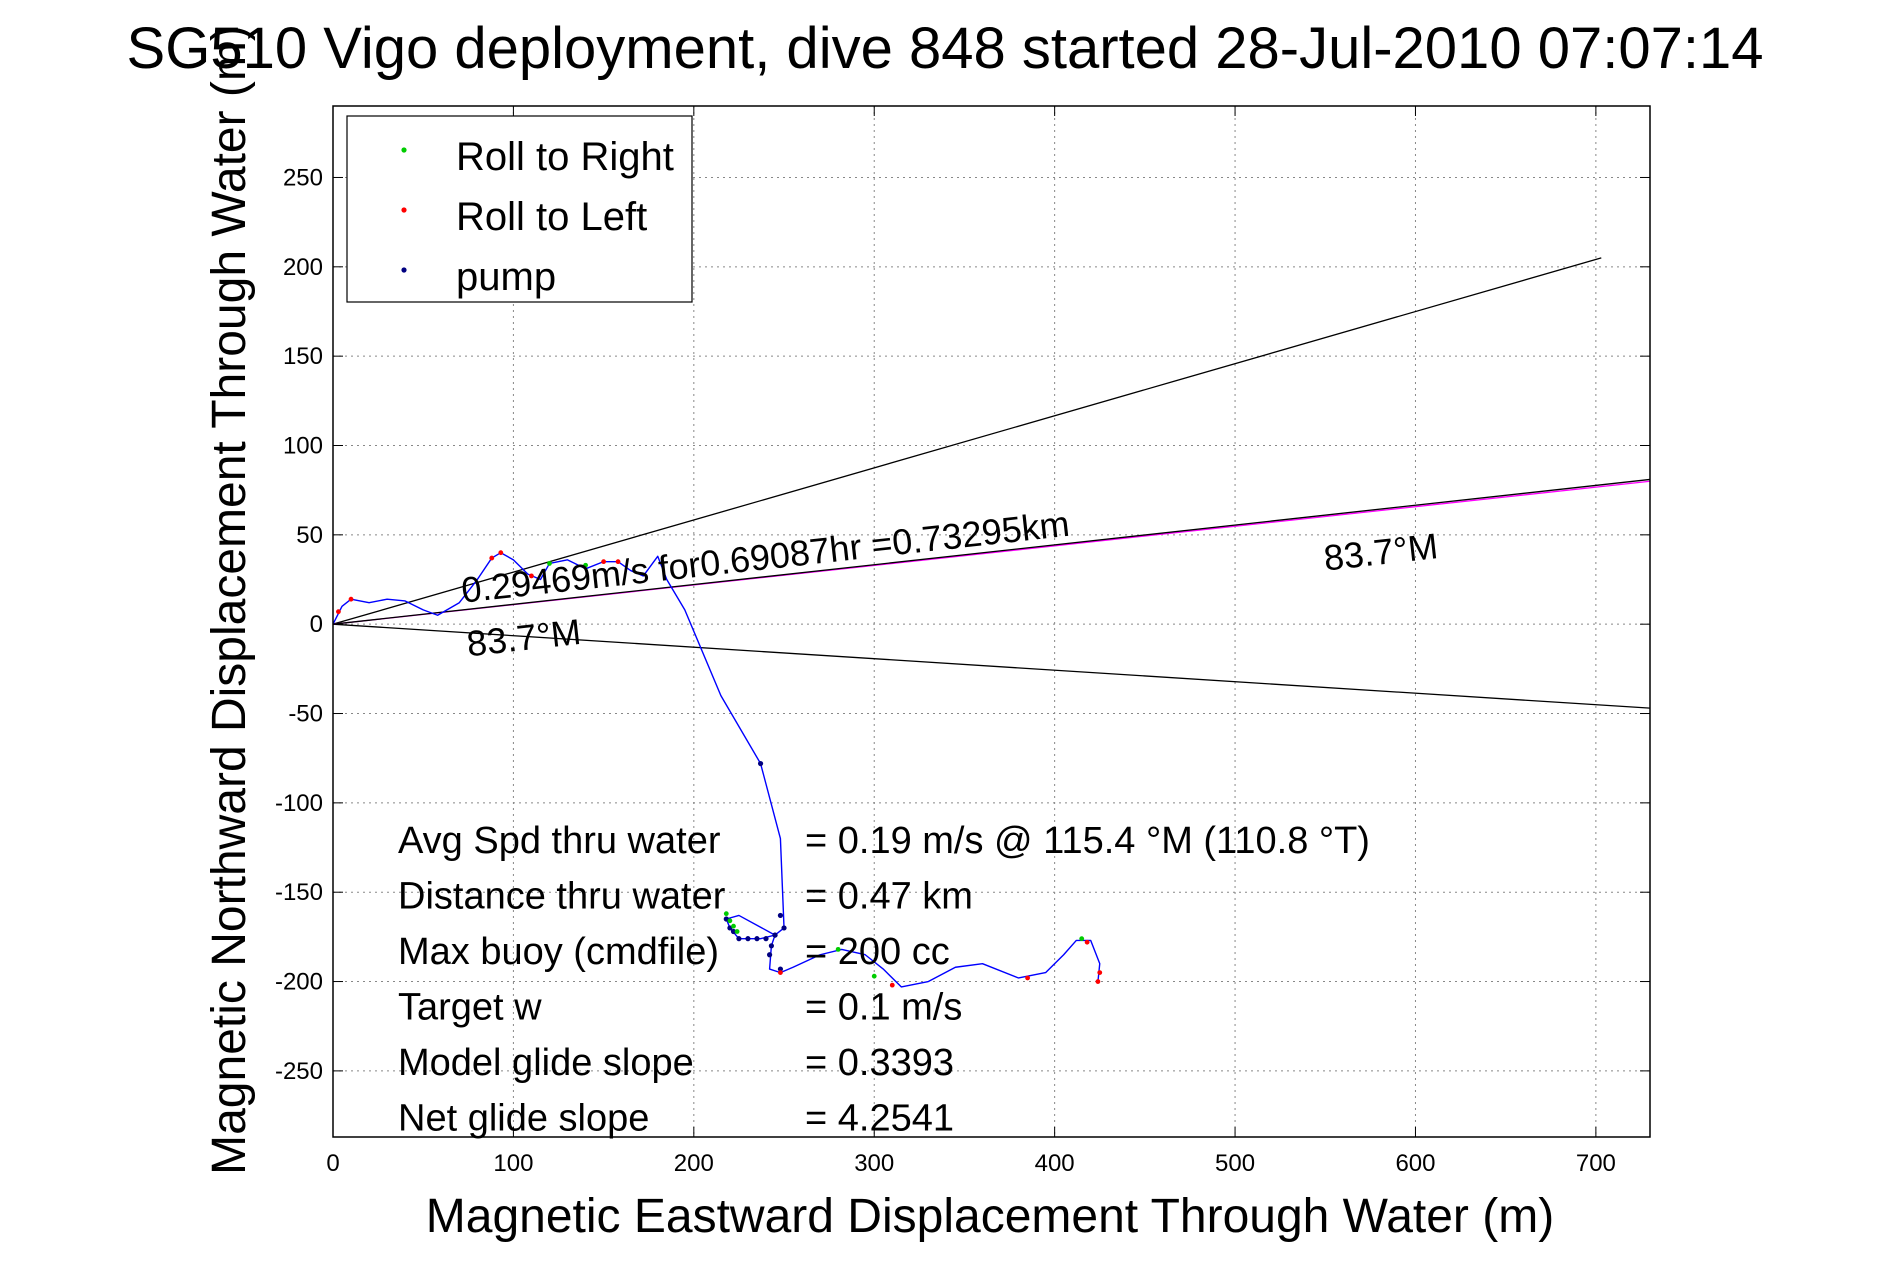  Describe the element at coordinates (303, 267) in the screenshot. I see `y-tick-label: 200` at that location.